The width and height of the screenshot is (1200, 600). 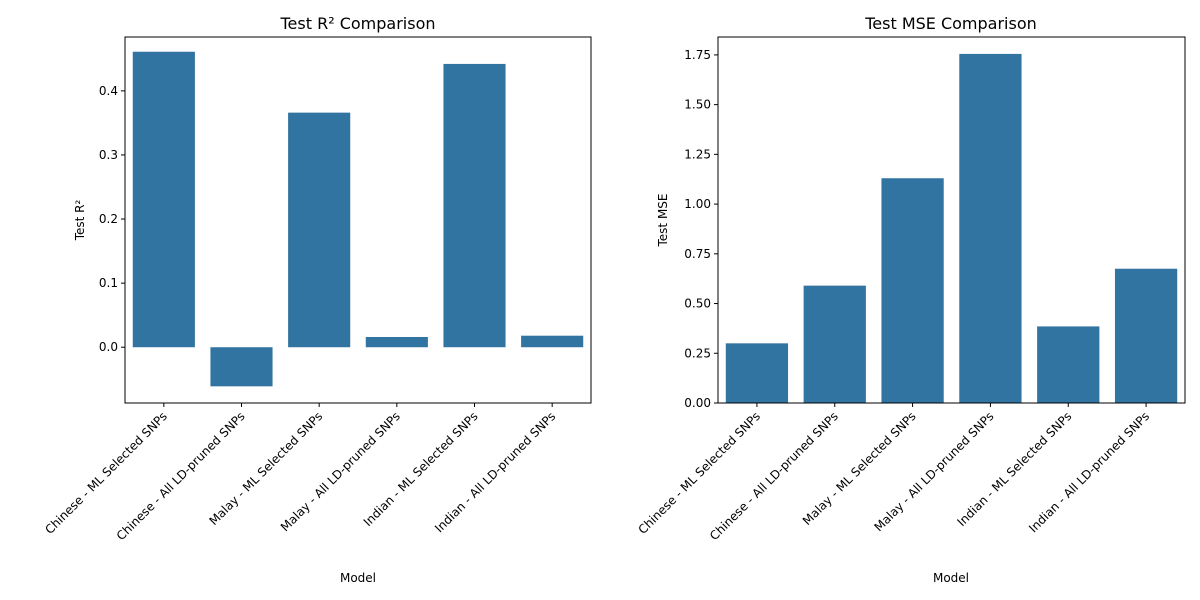 What do you see at coordinates (108, 283) in the screenshot?
I see `r2-y-tick-label: 0.1` at bounding box center [108, 283].